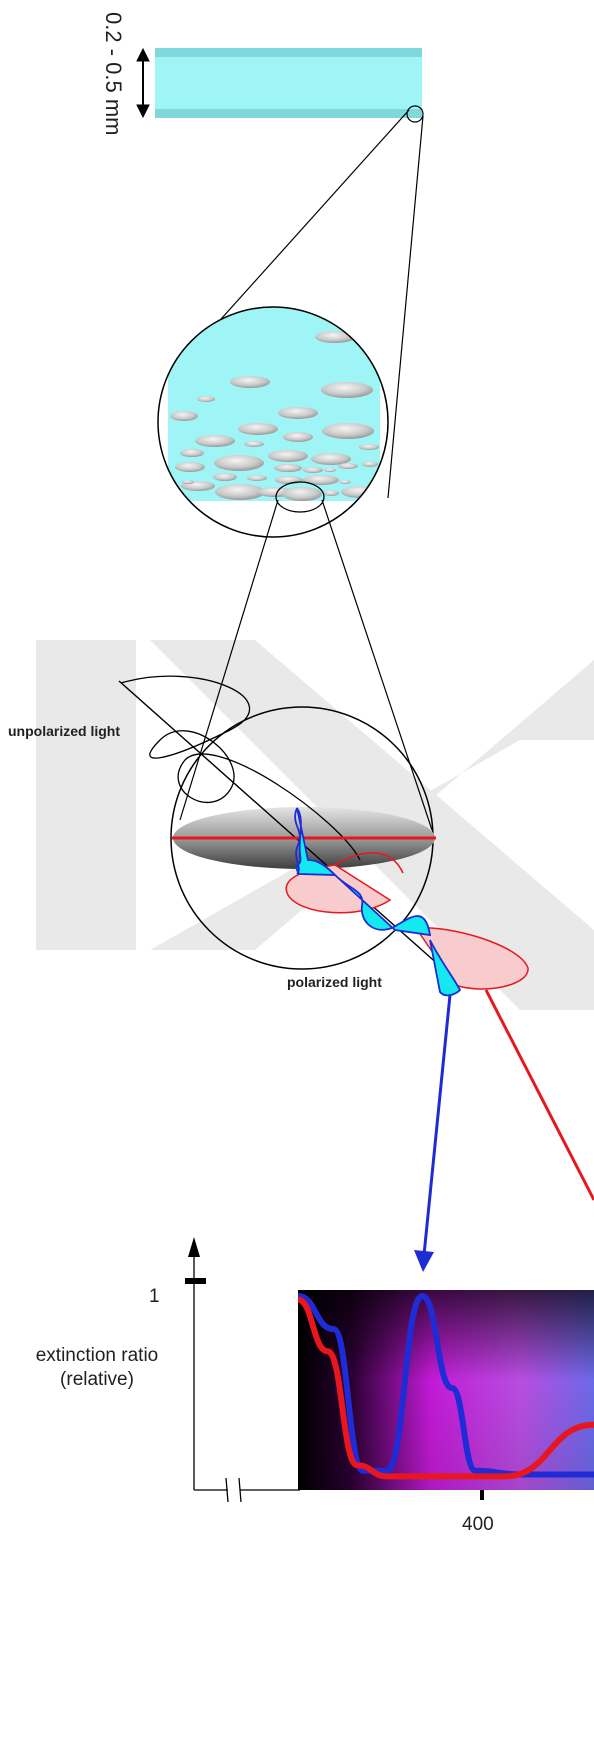 The width and height of the screenshot is (594, 1757). I want to click on zoom-circle, so click(273, 422).